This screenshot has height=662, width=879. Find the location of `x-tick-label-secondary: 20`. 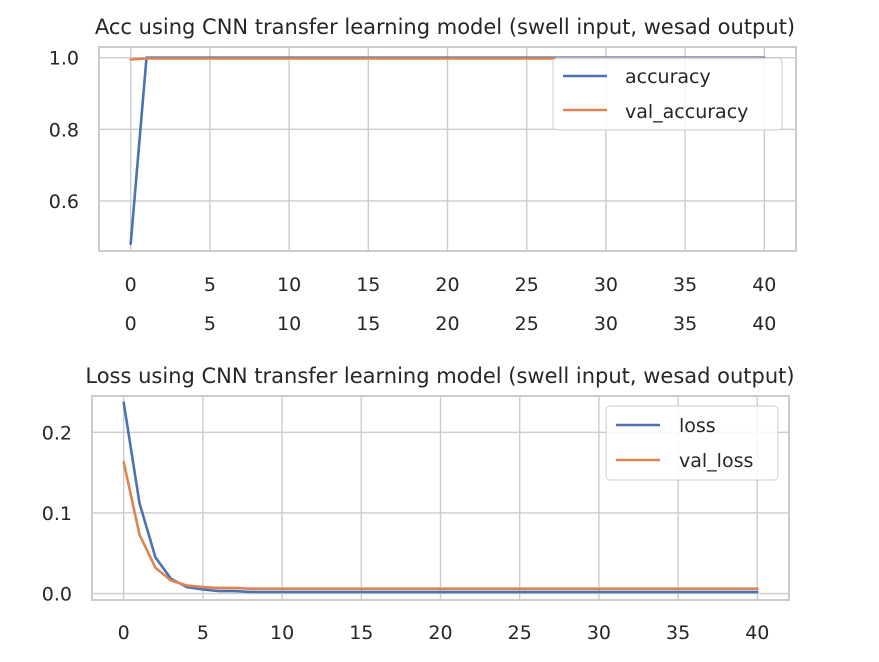

x-tick-label-secondary: 20 is located at coordinates (447, 324).